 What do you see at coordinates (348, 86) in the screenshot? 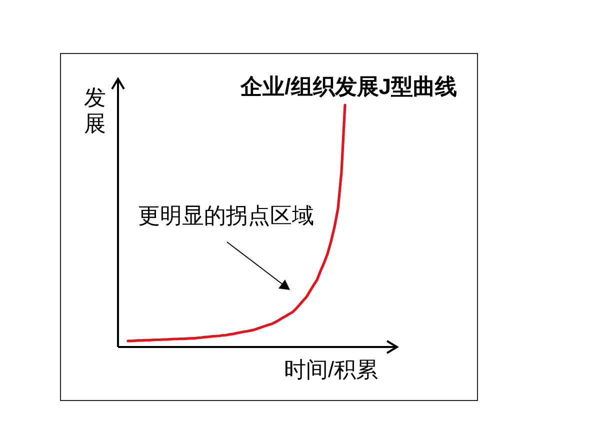
I see `title: 企业/组织发展J型曲线` at bounding box center [348, 86].